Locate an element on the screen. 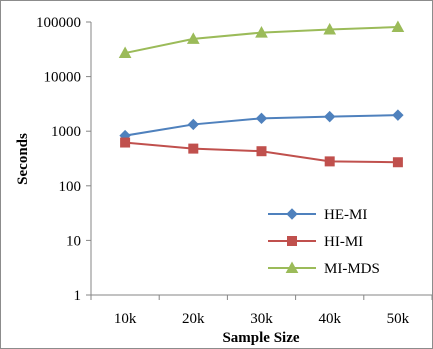 Image resolution: width=433 pixels, height=349 pixels. y-tick-label: 1000 is located at coordinates (66, 132).